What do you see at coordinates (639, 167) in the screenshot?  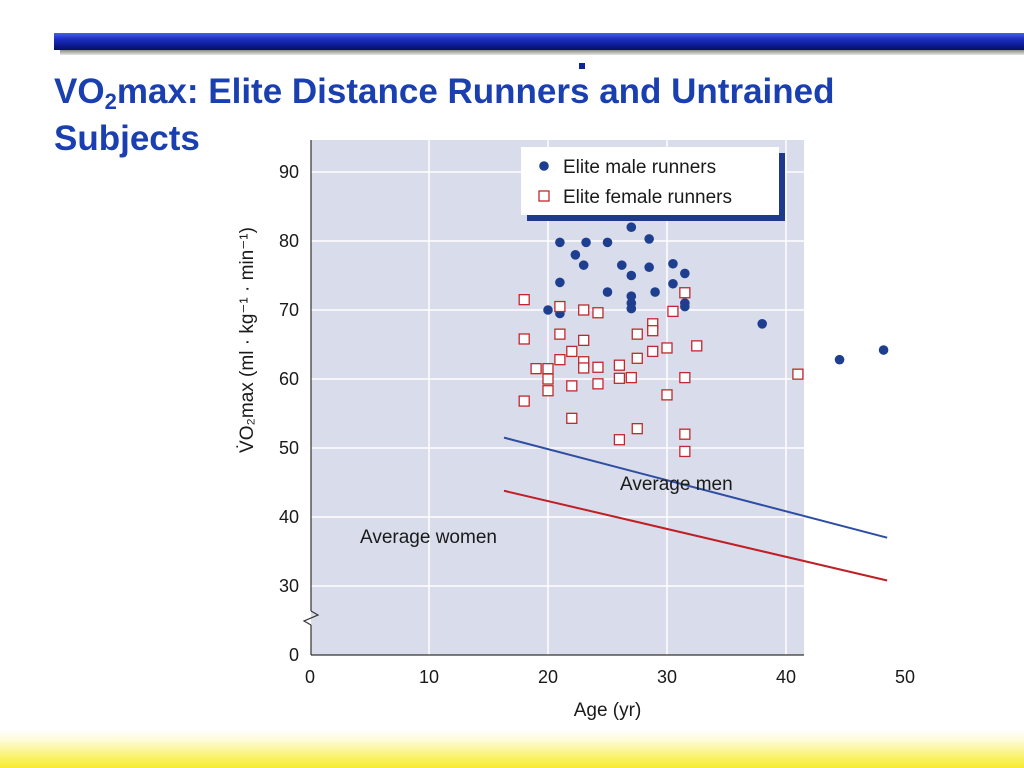 I see `legend-male-label: Elite male runners` at bounding box center [639, 167].